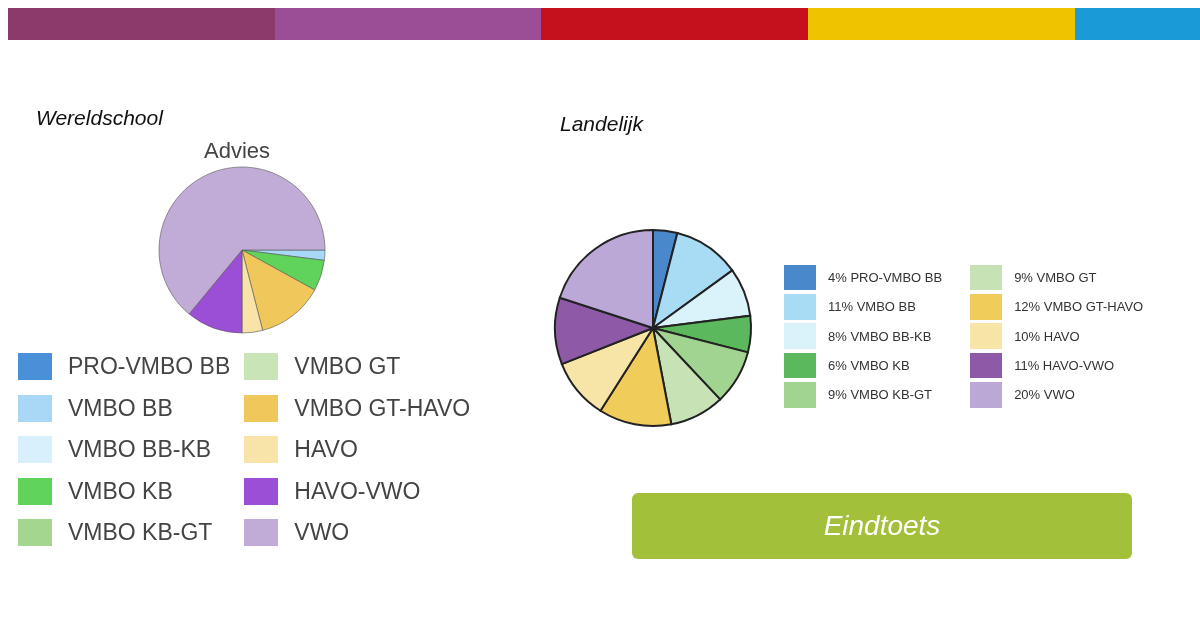 This screenshot has width=1200, height=628. What do you see at coordinates (1047, 336) in the screenshot?
I see `legend-label: 10% HAVO` at bounding box center [1047, 336].